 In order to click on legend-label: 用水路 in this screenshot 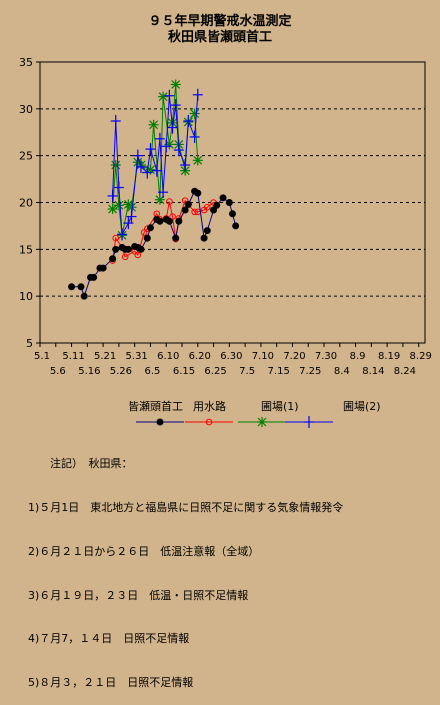, I will do `click(209, 406)`.